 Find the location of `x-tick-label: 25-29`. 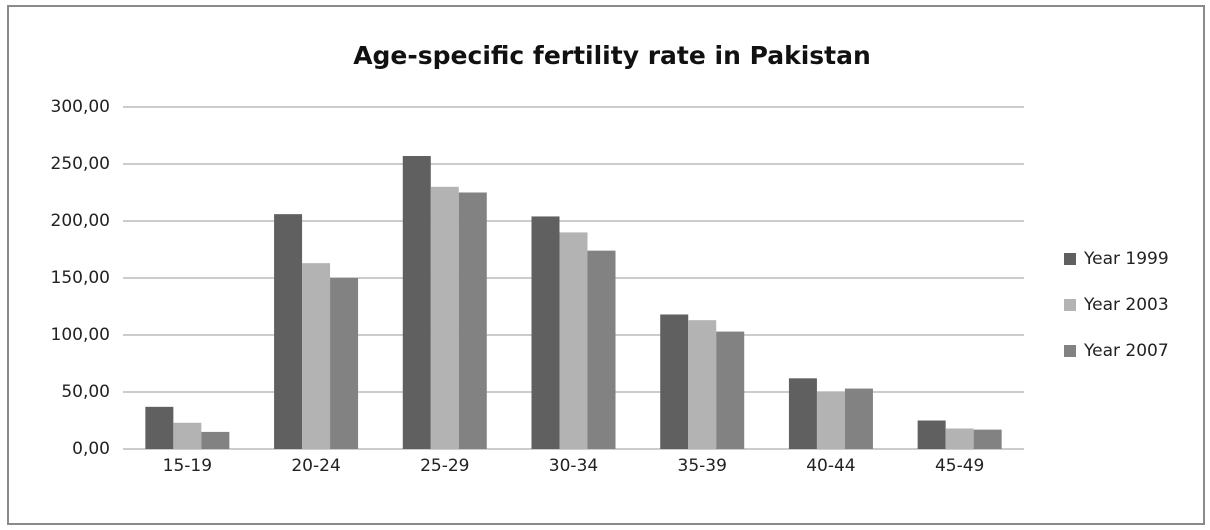

x-tick-label: 25-29 is located at coordinates (444, 466).